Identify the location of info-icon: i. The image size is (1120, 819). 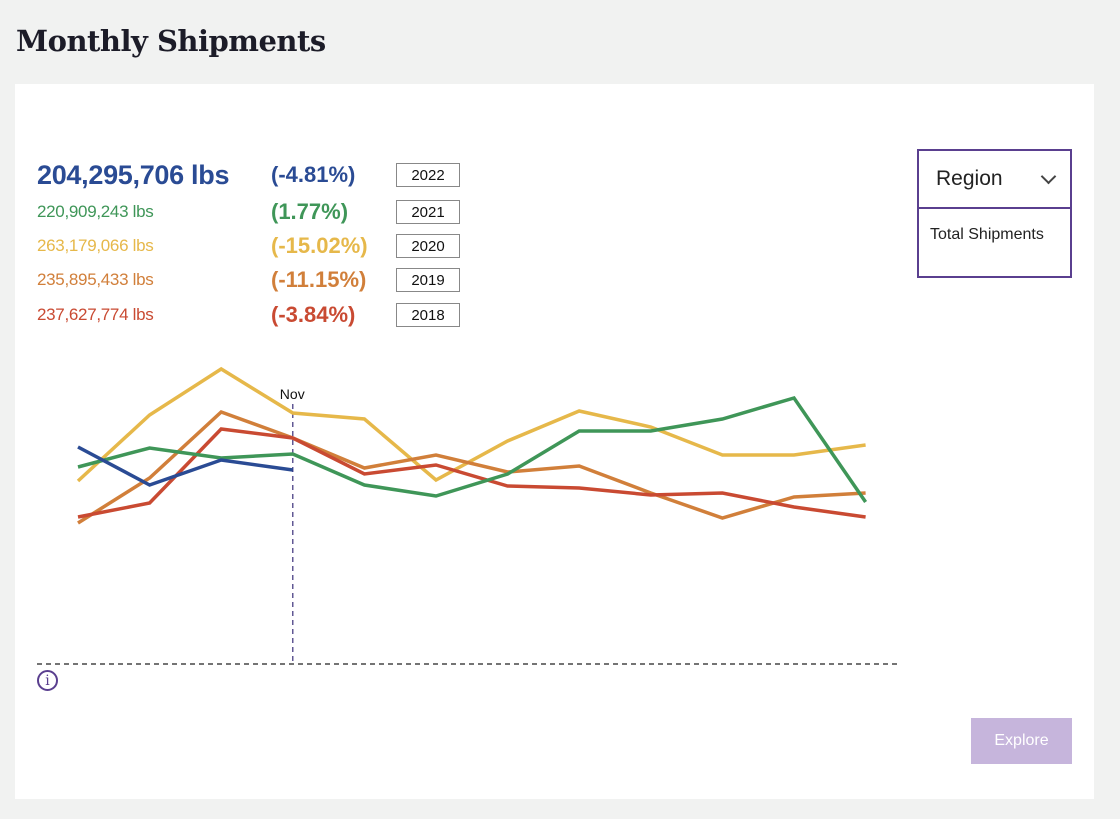
(47, 680).